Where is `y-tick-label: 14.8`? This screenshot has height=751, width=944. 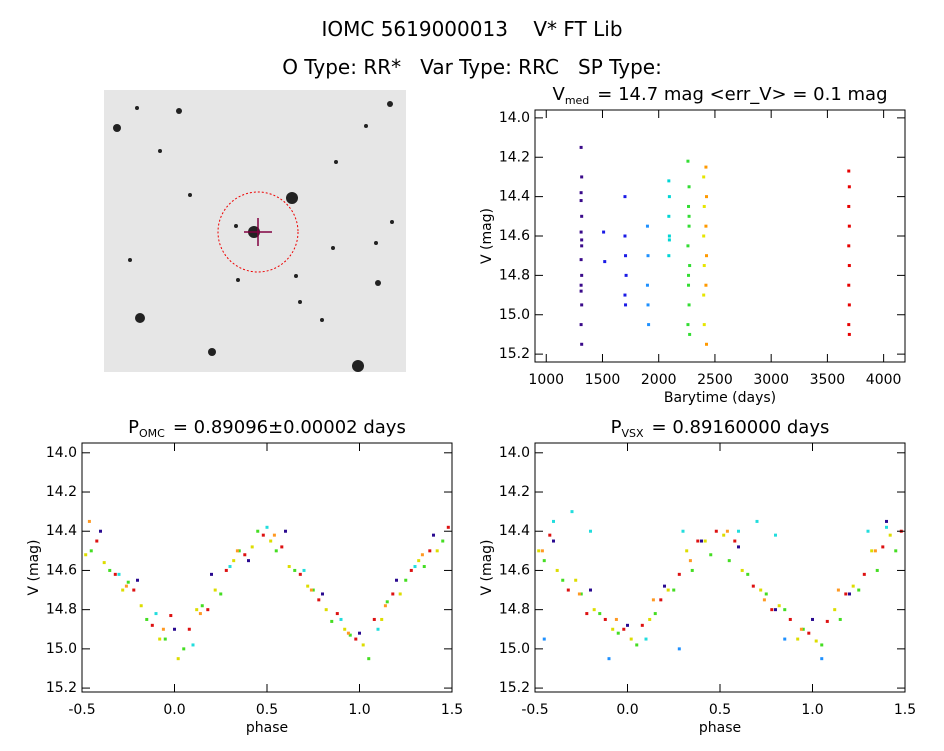 y-tick-label: 14.8 is located at coordinates (514, 610).